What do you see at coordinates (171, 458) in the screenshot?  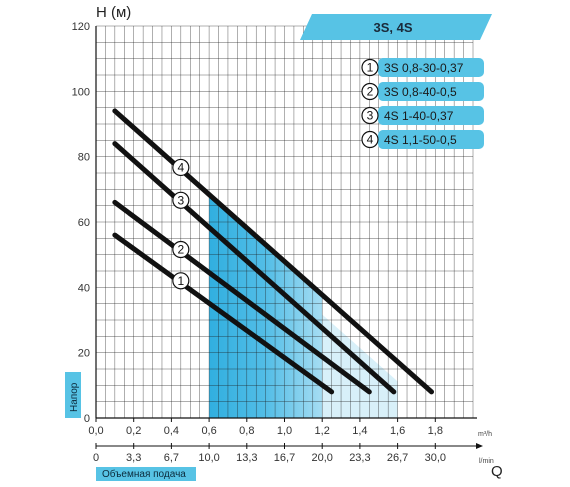 I see `x-tick-label-bottom: 6,7` at bounding box center [171, 458].